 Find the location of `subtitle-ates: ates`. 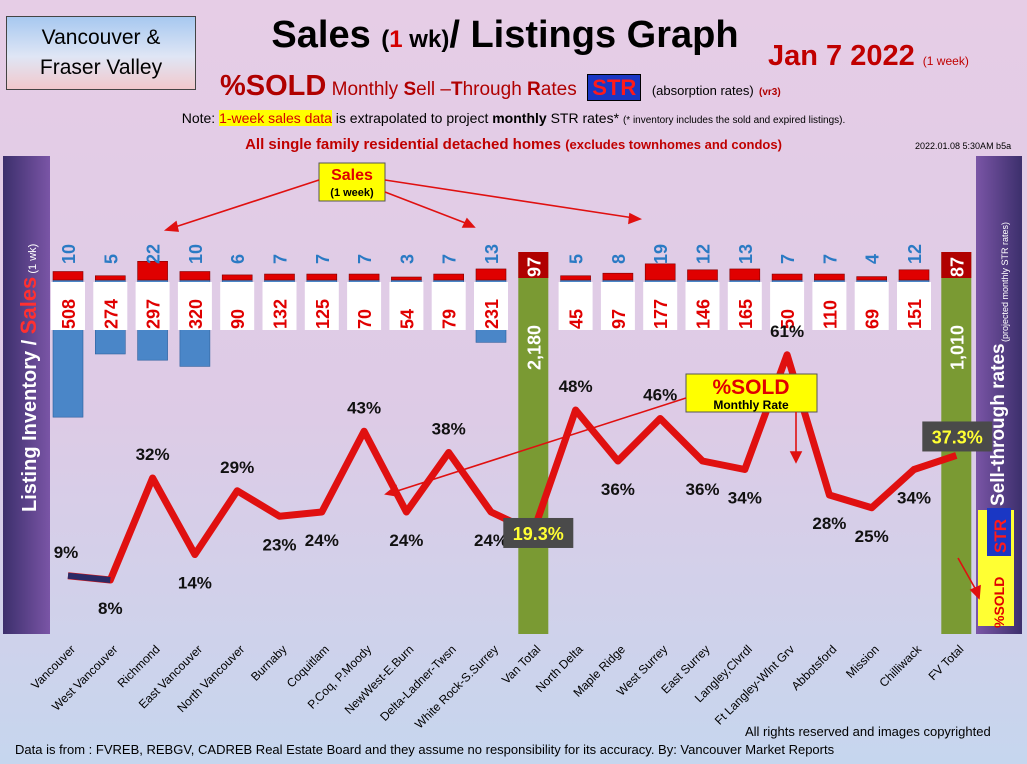

subtitle-ates: ates is located at coordinates (558, 89).